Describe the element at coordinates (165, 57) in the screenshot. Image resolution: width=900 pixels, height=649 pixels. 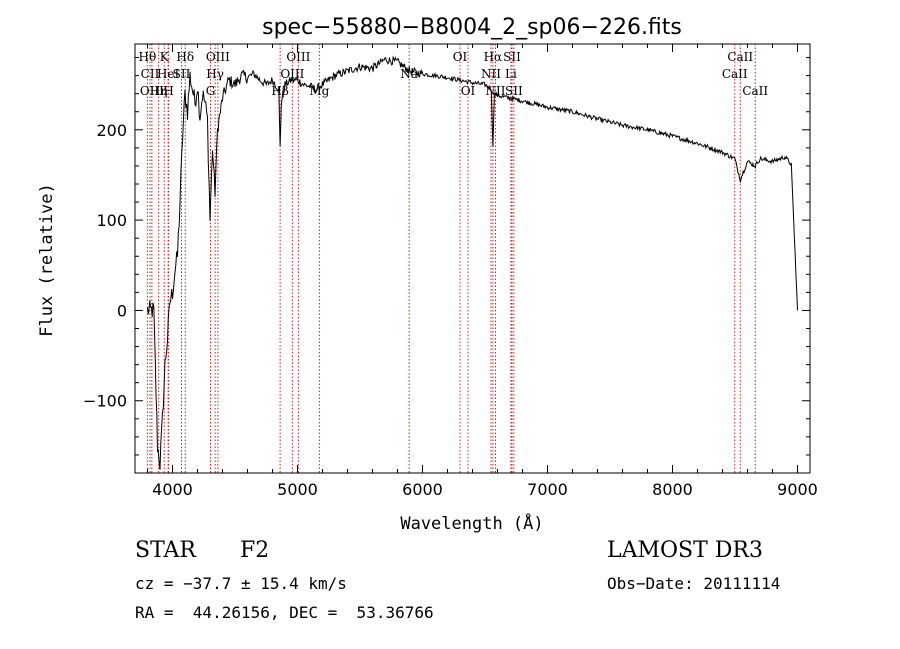
I see `spectral-line-label: K` at that location.